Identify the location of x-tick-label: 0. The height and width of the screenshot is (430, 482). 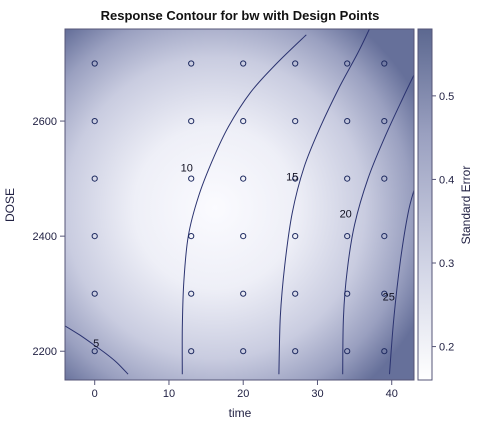
(95, 394).